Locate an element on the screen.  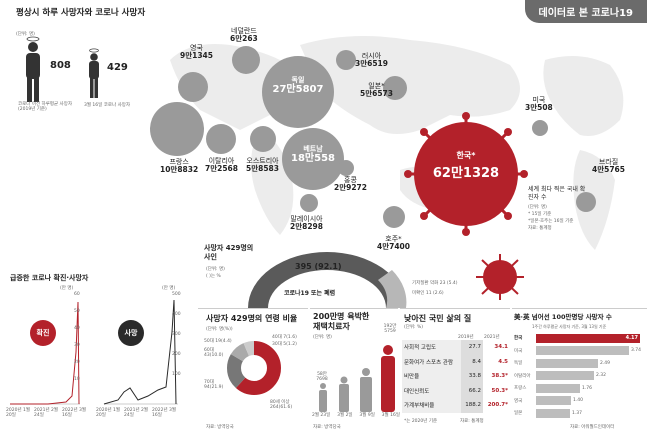
bubble-australia is located at coordinates (394, 217).